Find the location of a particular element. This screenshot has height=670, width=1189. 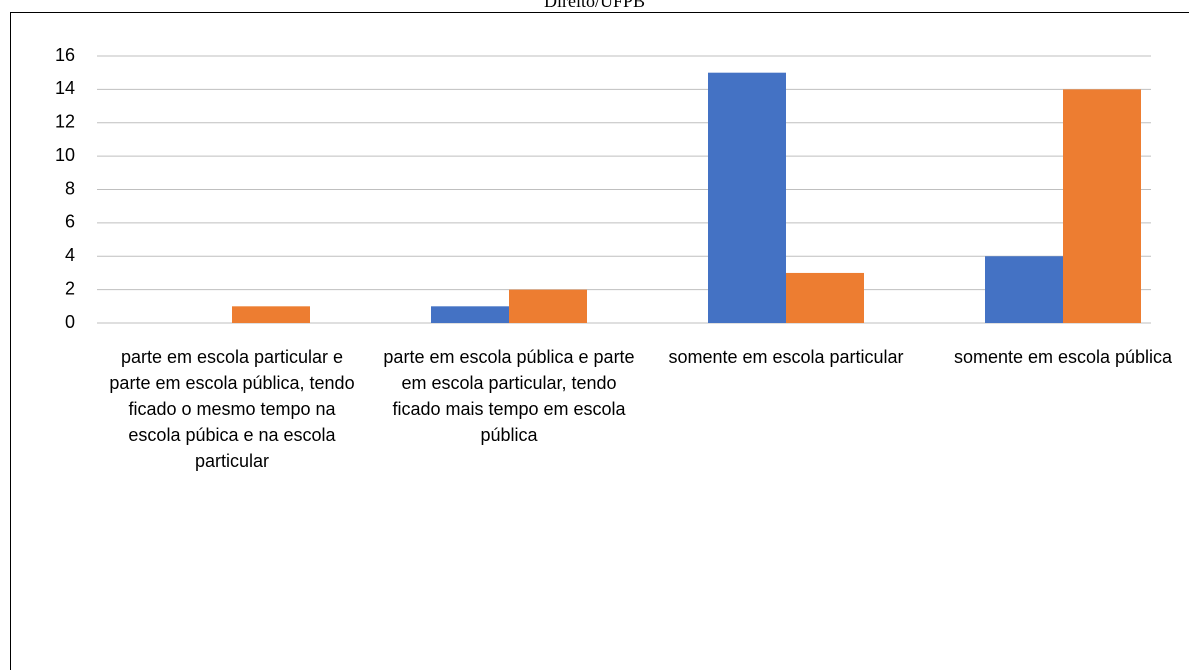

y-tick-label: 8 is located at coordinates (70, 188).